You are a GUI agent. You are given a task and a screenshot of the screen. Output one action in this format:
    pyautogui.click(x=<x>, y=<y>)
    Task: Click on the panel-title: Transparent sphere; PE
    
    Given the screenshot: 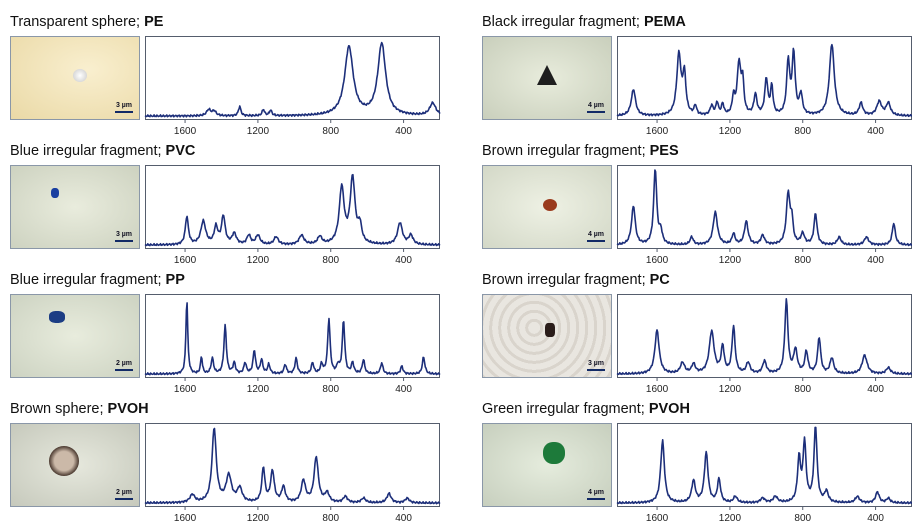 What is the action you would take?
    pyautogui.click(x=86, y=22)
    